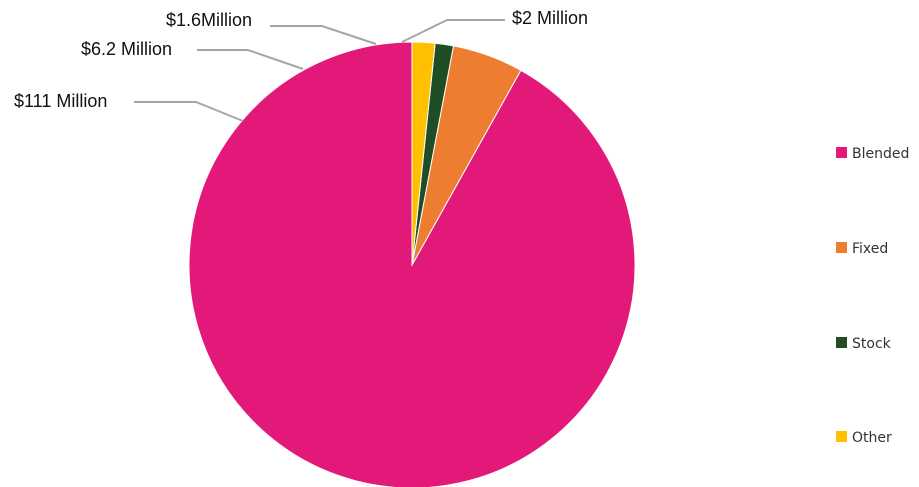 The width and height of the screenshot is (919, 487). I want to click on leader-line-other, so click(453, 31).